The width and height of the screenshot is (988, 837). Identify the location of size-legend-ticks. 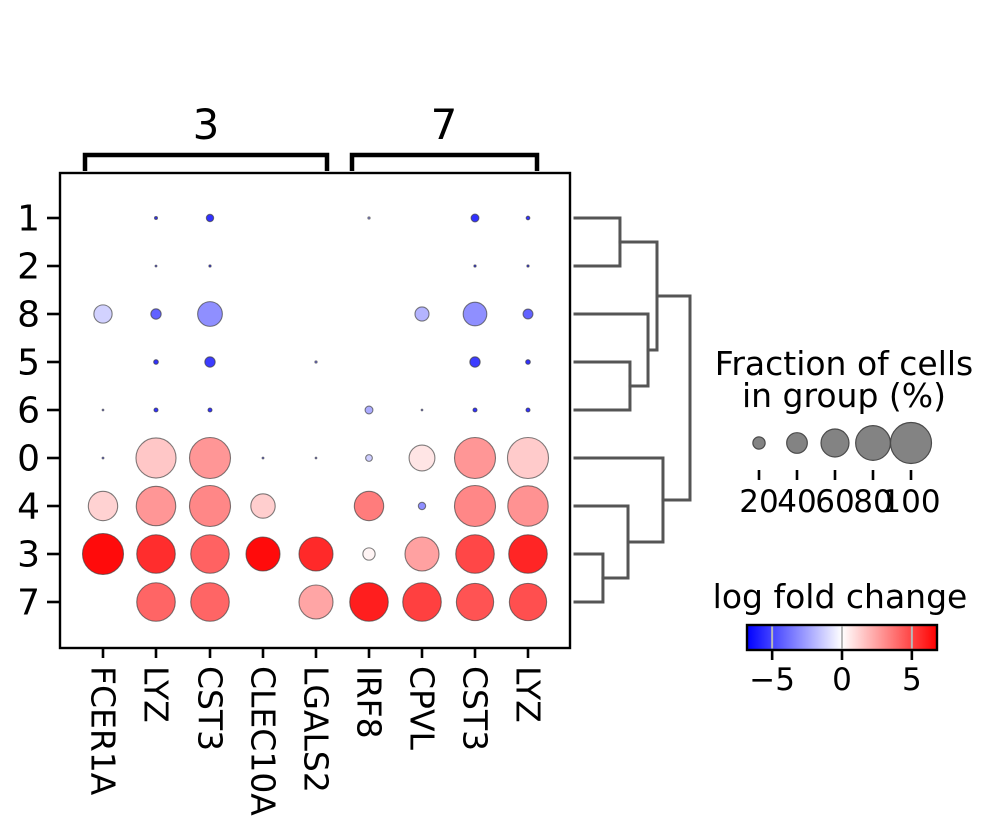
(835, 475).